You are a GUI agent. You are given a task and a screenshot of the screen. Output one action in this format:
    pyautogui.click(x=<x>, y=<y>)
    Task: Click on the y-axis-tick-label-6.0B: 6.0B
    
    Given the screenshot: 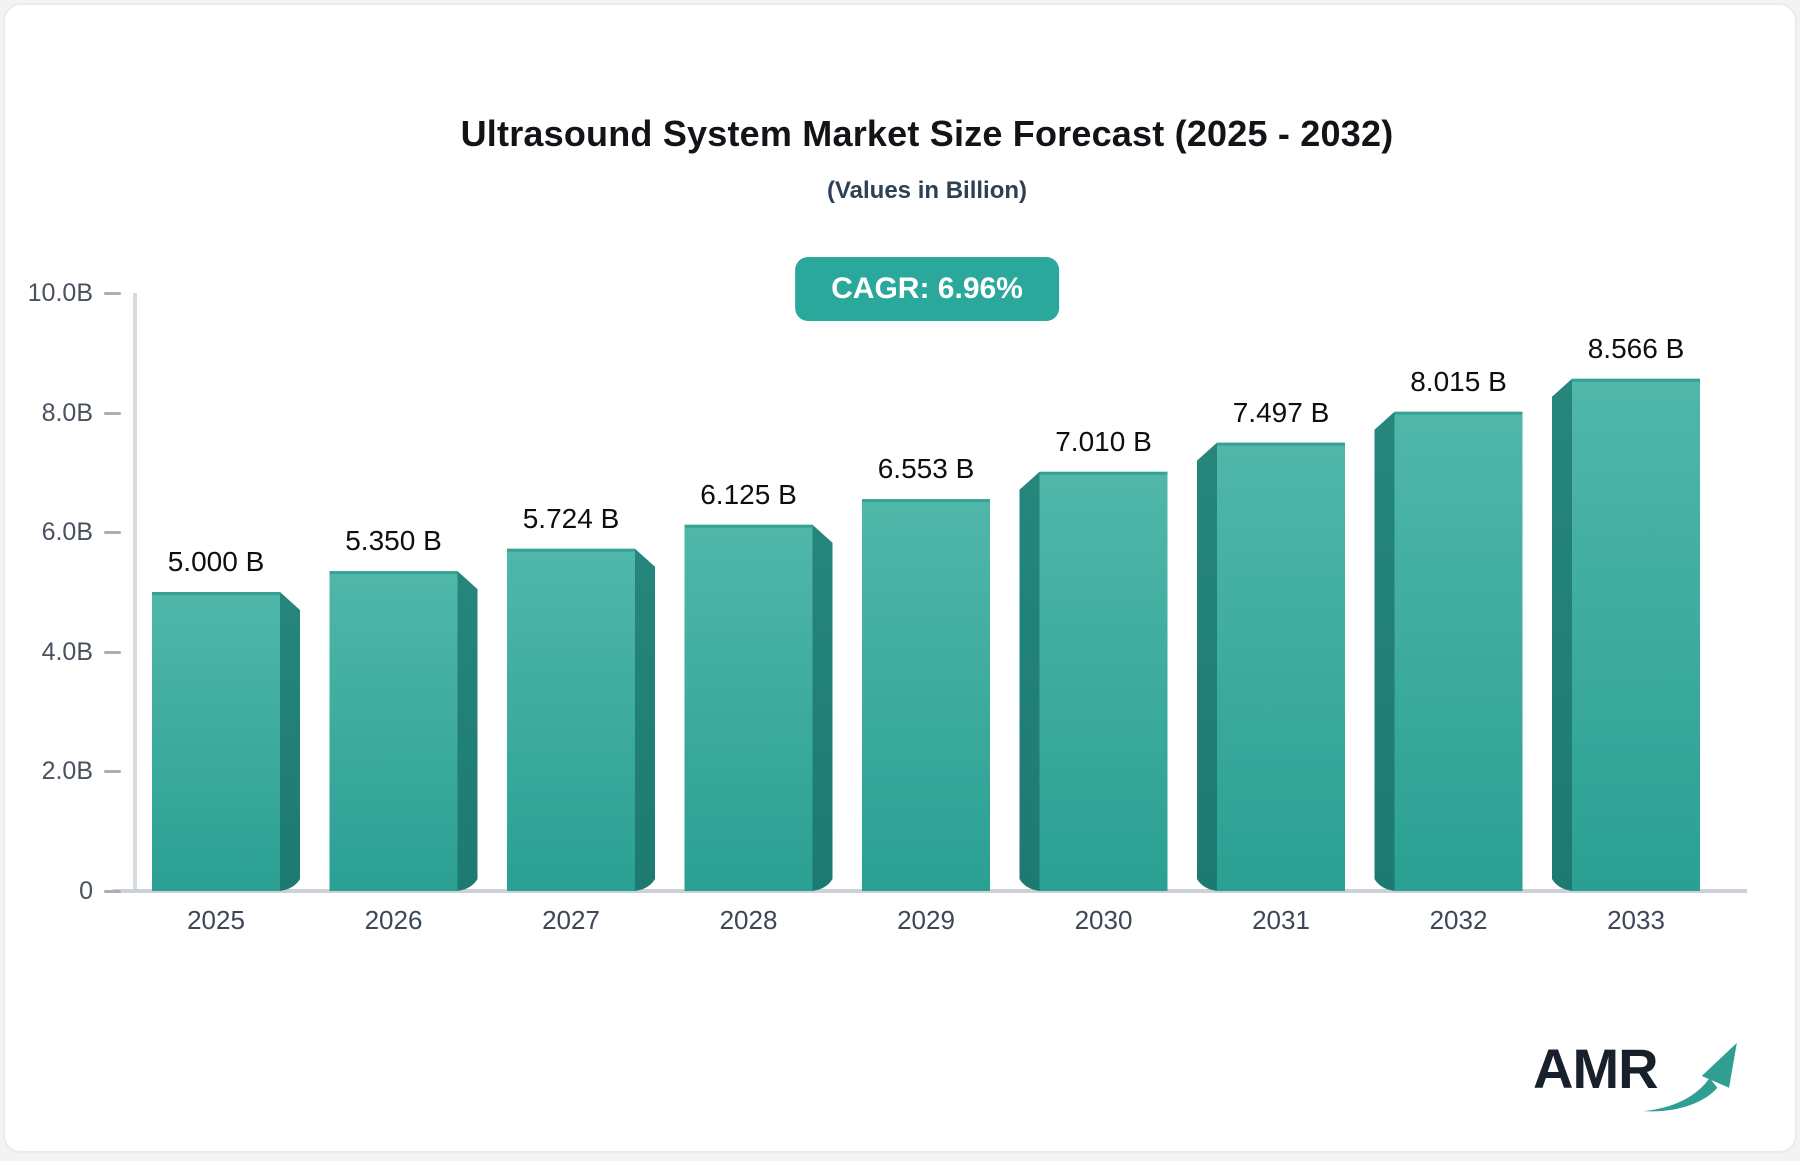 What is the action you would take?
    pyautogui.click(x=67, y=532)
    